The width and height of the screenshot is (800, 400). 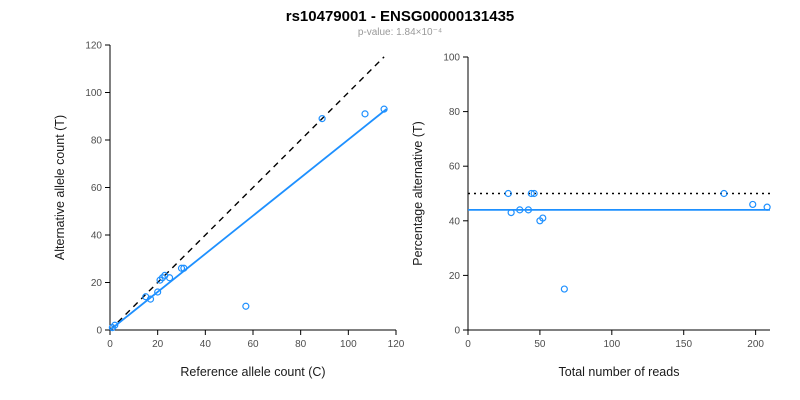 I want to click on chart-subtitle: p-value: 1.84×10⁻⁴, so click(x=400, y=32).